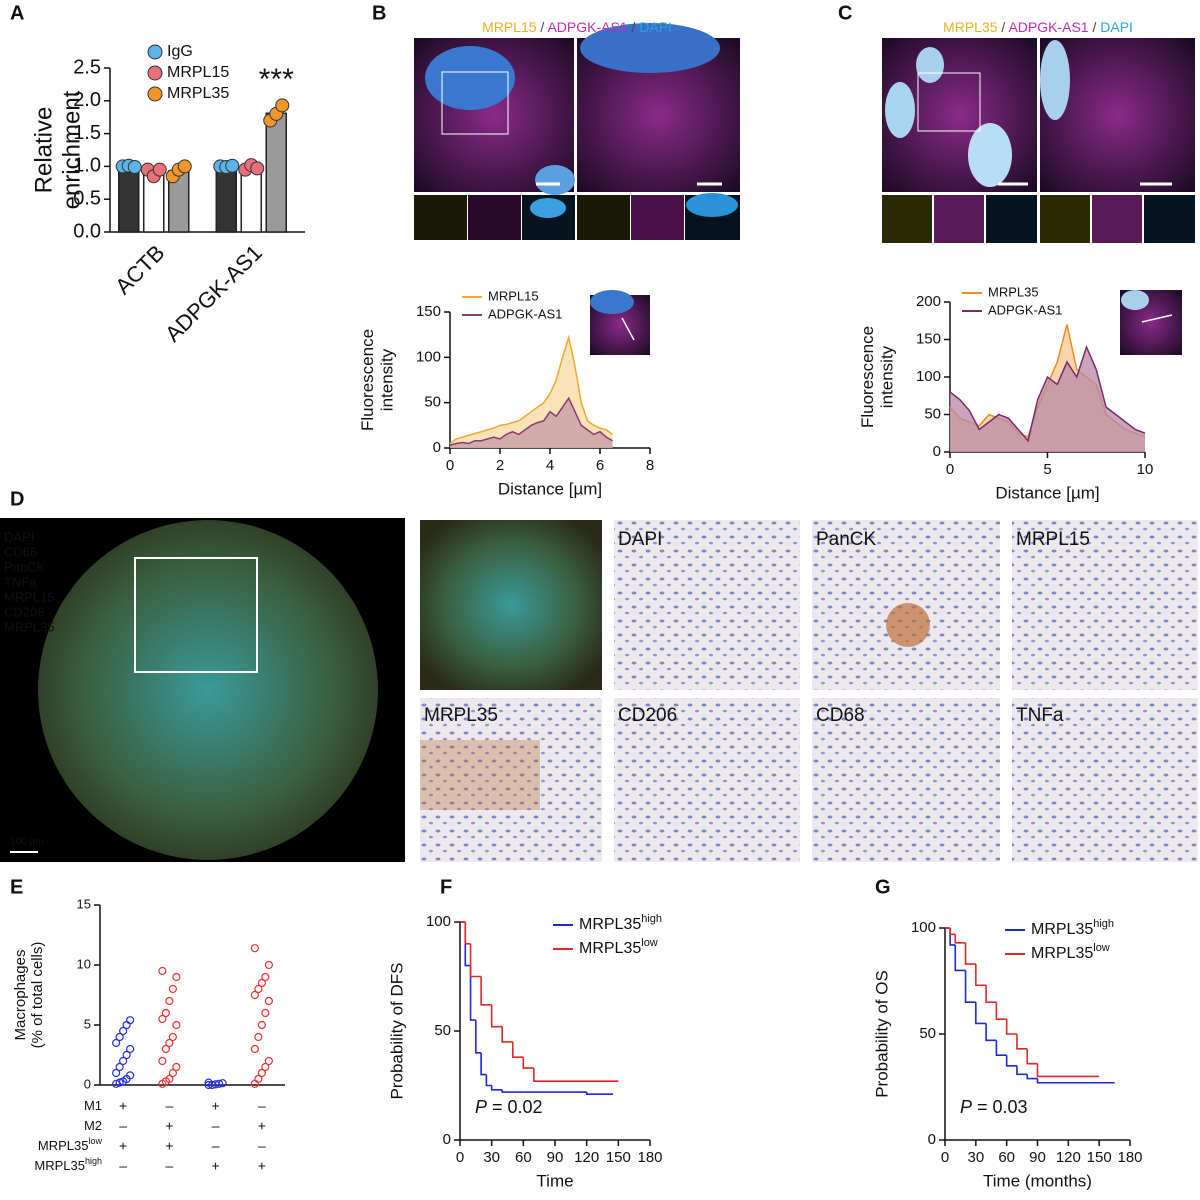 The width and height of the screenshot is (1200, 1200). Describe the element at coordinates (845, 13) in the screenshot. I see `panel-label: C` at that location.